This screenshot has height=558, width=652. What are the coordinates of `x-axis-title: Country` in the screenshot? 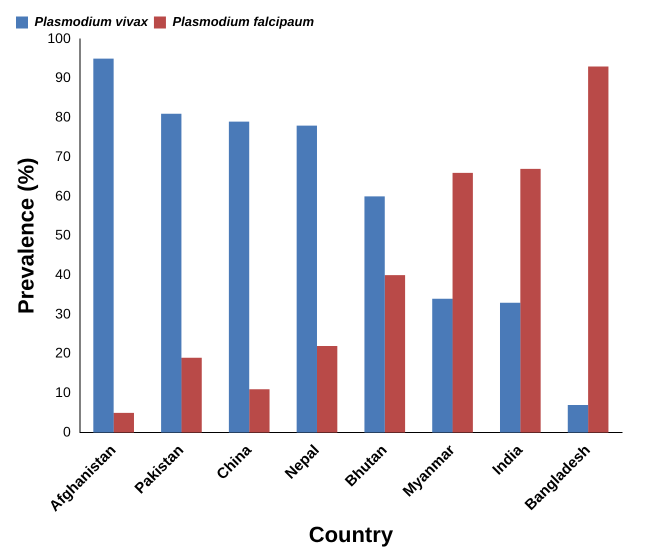 It's located at (351, 534).